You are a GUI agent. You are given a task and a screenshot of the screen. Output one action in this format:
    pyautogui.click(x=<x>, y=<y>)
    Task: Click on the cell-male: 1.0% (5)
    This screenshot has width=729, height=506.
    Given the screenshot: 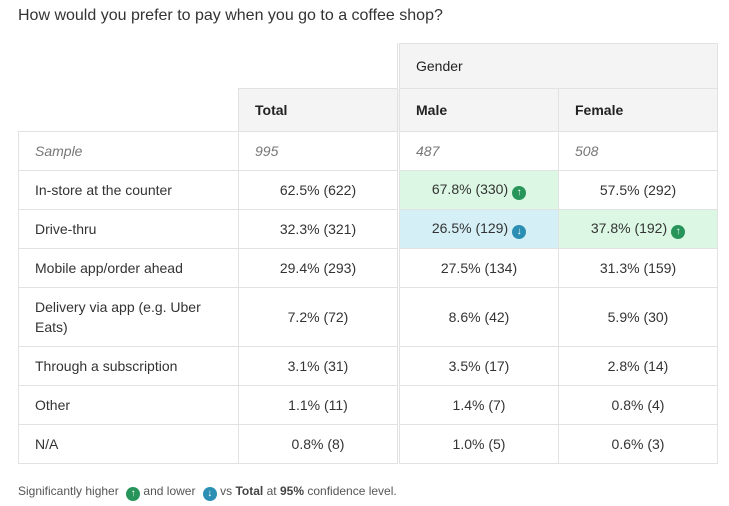 What is the action you would take?
    pyautogui.click(x=478, y=444)
    